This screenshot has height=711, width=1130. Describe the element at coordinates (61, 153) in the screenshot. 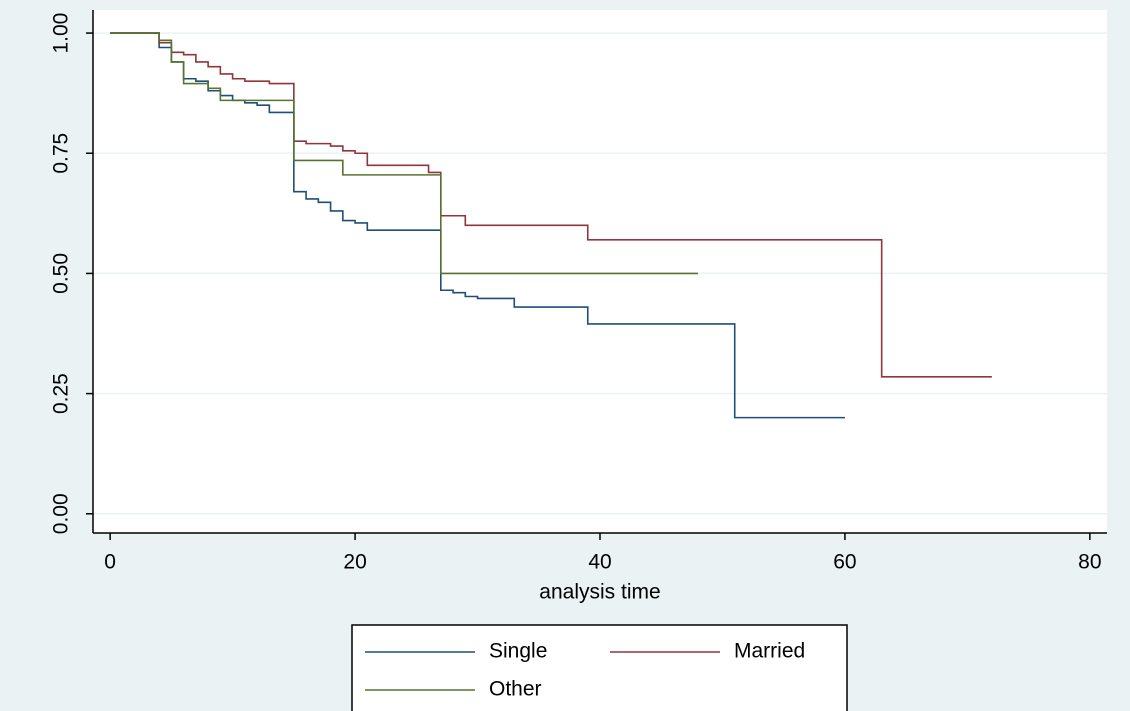

I see `y-tick-label: 0.75` at that location.